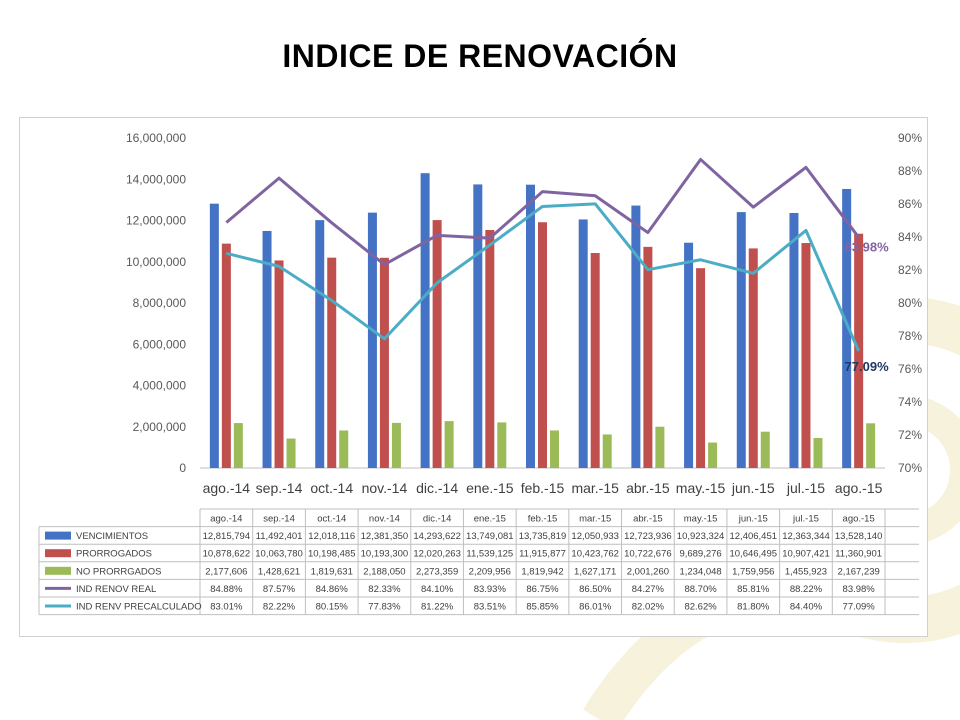 The height and width of the screenshot is (720, 960). I want to click on table-data-cell: 11,360,901, so click(858, 554).